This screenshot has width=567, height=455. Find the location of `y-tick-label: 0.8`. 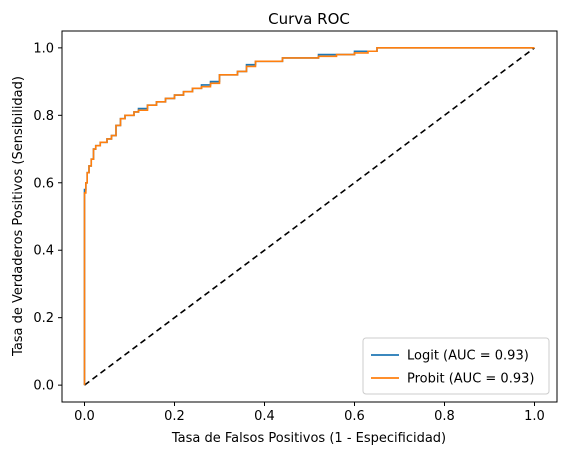

y-tick-label: 0.8 is located at coordinates (43, 116).